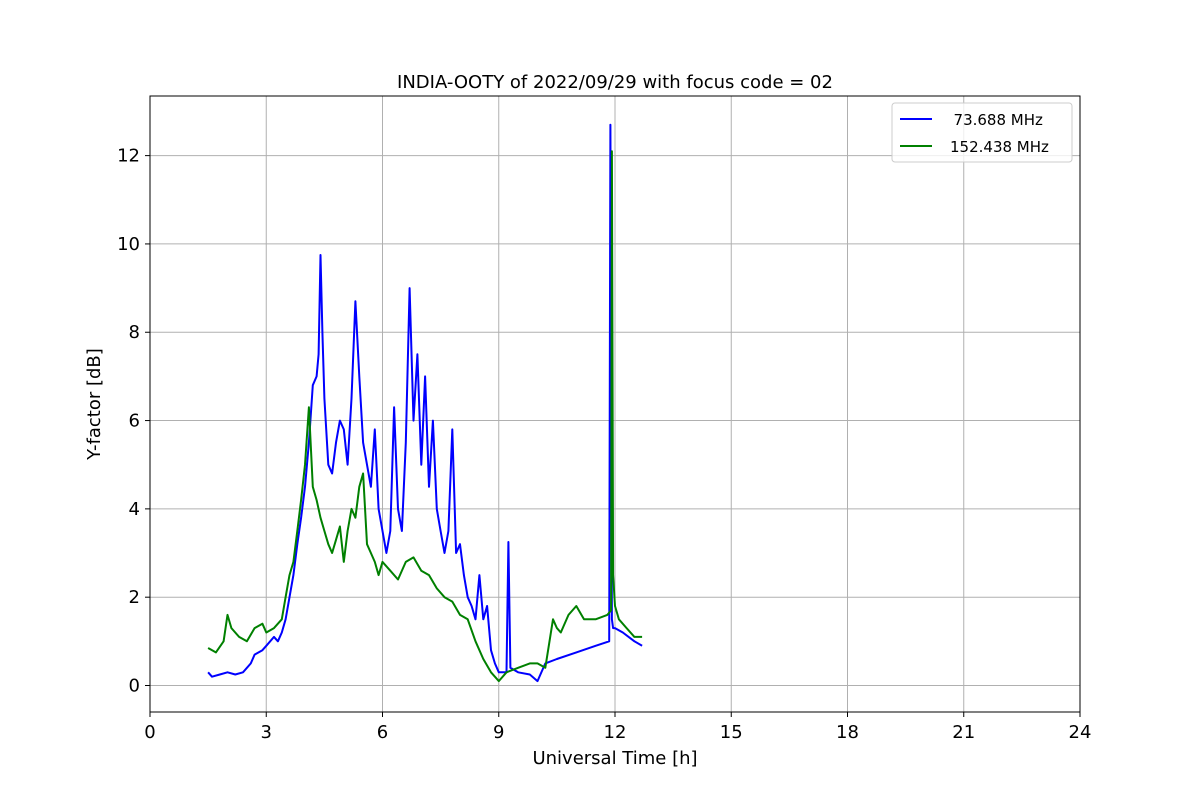  What do you see at coordinates (266, 732) in the screenshot?
I see `x-tick-label: 3` at bounding box center [266, 732].